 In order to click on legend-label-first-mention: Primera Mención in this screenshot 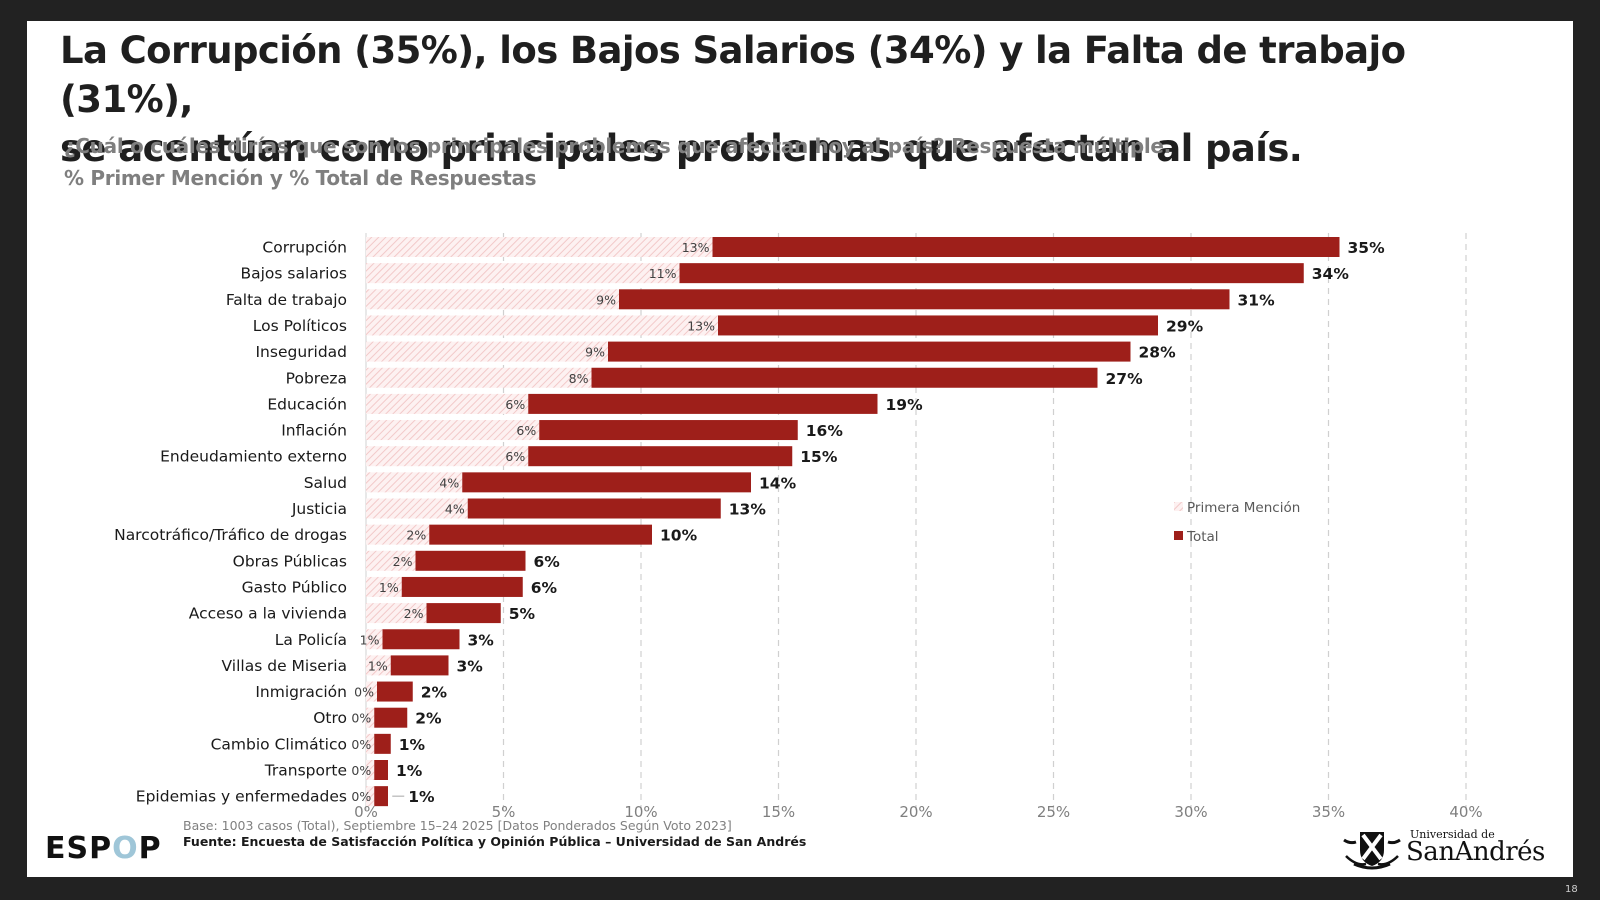, I will do `click(1243, 508)`.